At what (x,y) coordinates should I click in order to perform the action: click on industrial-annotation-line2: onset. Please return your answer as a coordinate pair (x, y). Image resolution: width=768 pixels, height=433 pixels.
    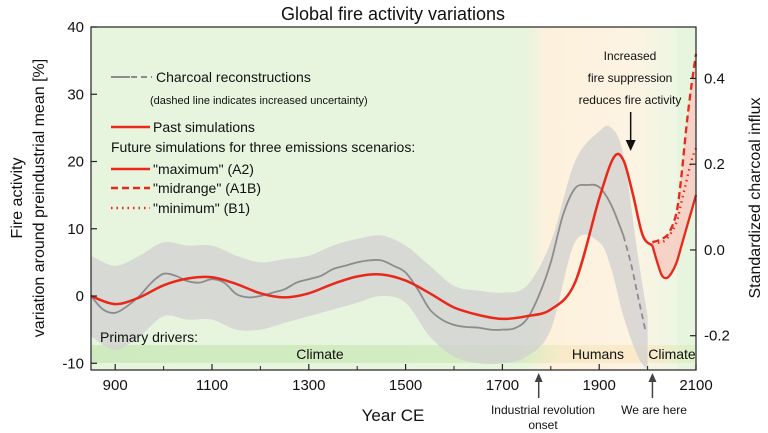
    Looking at the image, I should click on (543, 425).